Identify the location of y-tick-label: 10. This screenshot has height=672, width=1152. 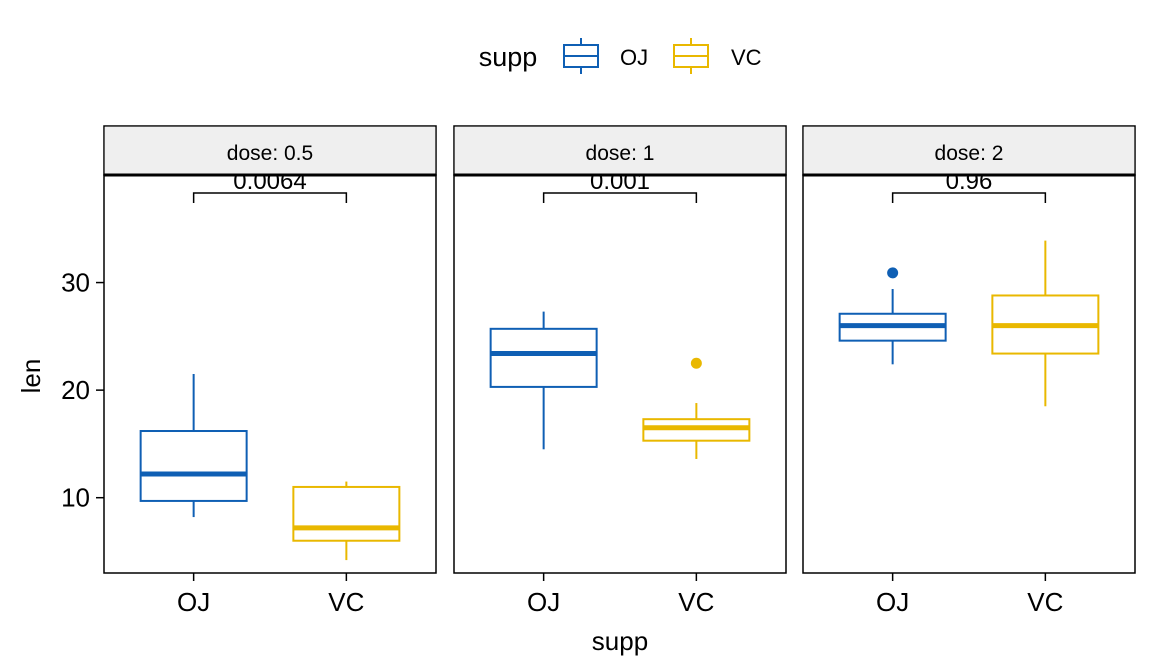
(75, 498).